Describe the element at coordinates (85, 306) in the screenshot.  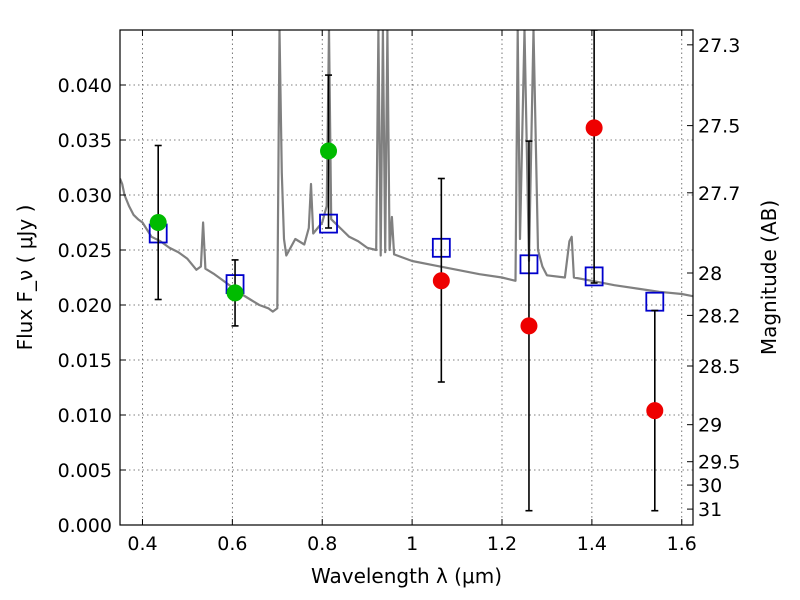
I see `y-tick-label: 0.020` at that location.